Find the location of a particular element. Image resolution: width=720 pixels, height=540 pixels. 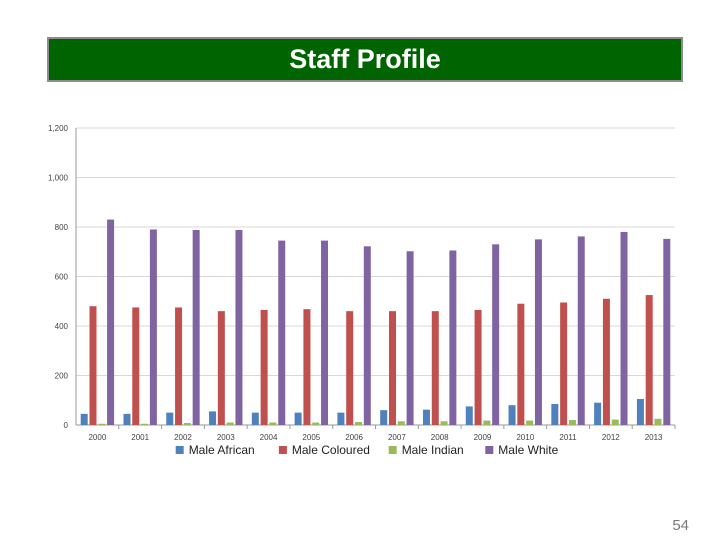

legend-label: Male White is located at coordinates (528, 450).